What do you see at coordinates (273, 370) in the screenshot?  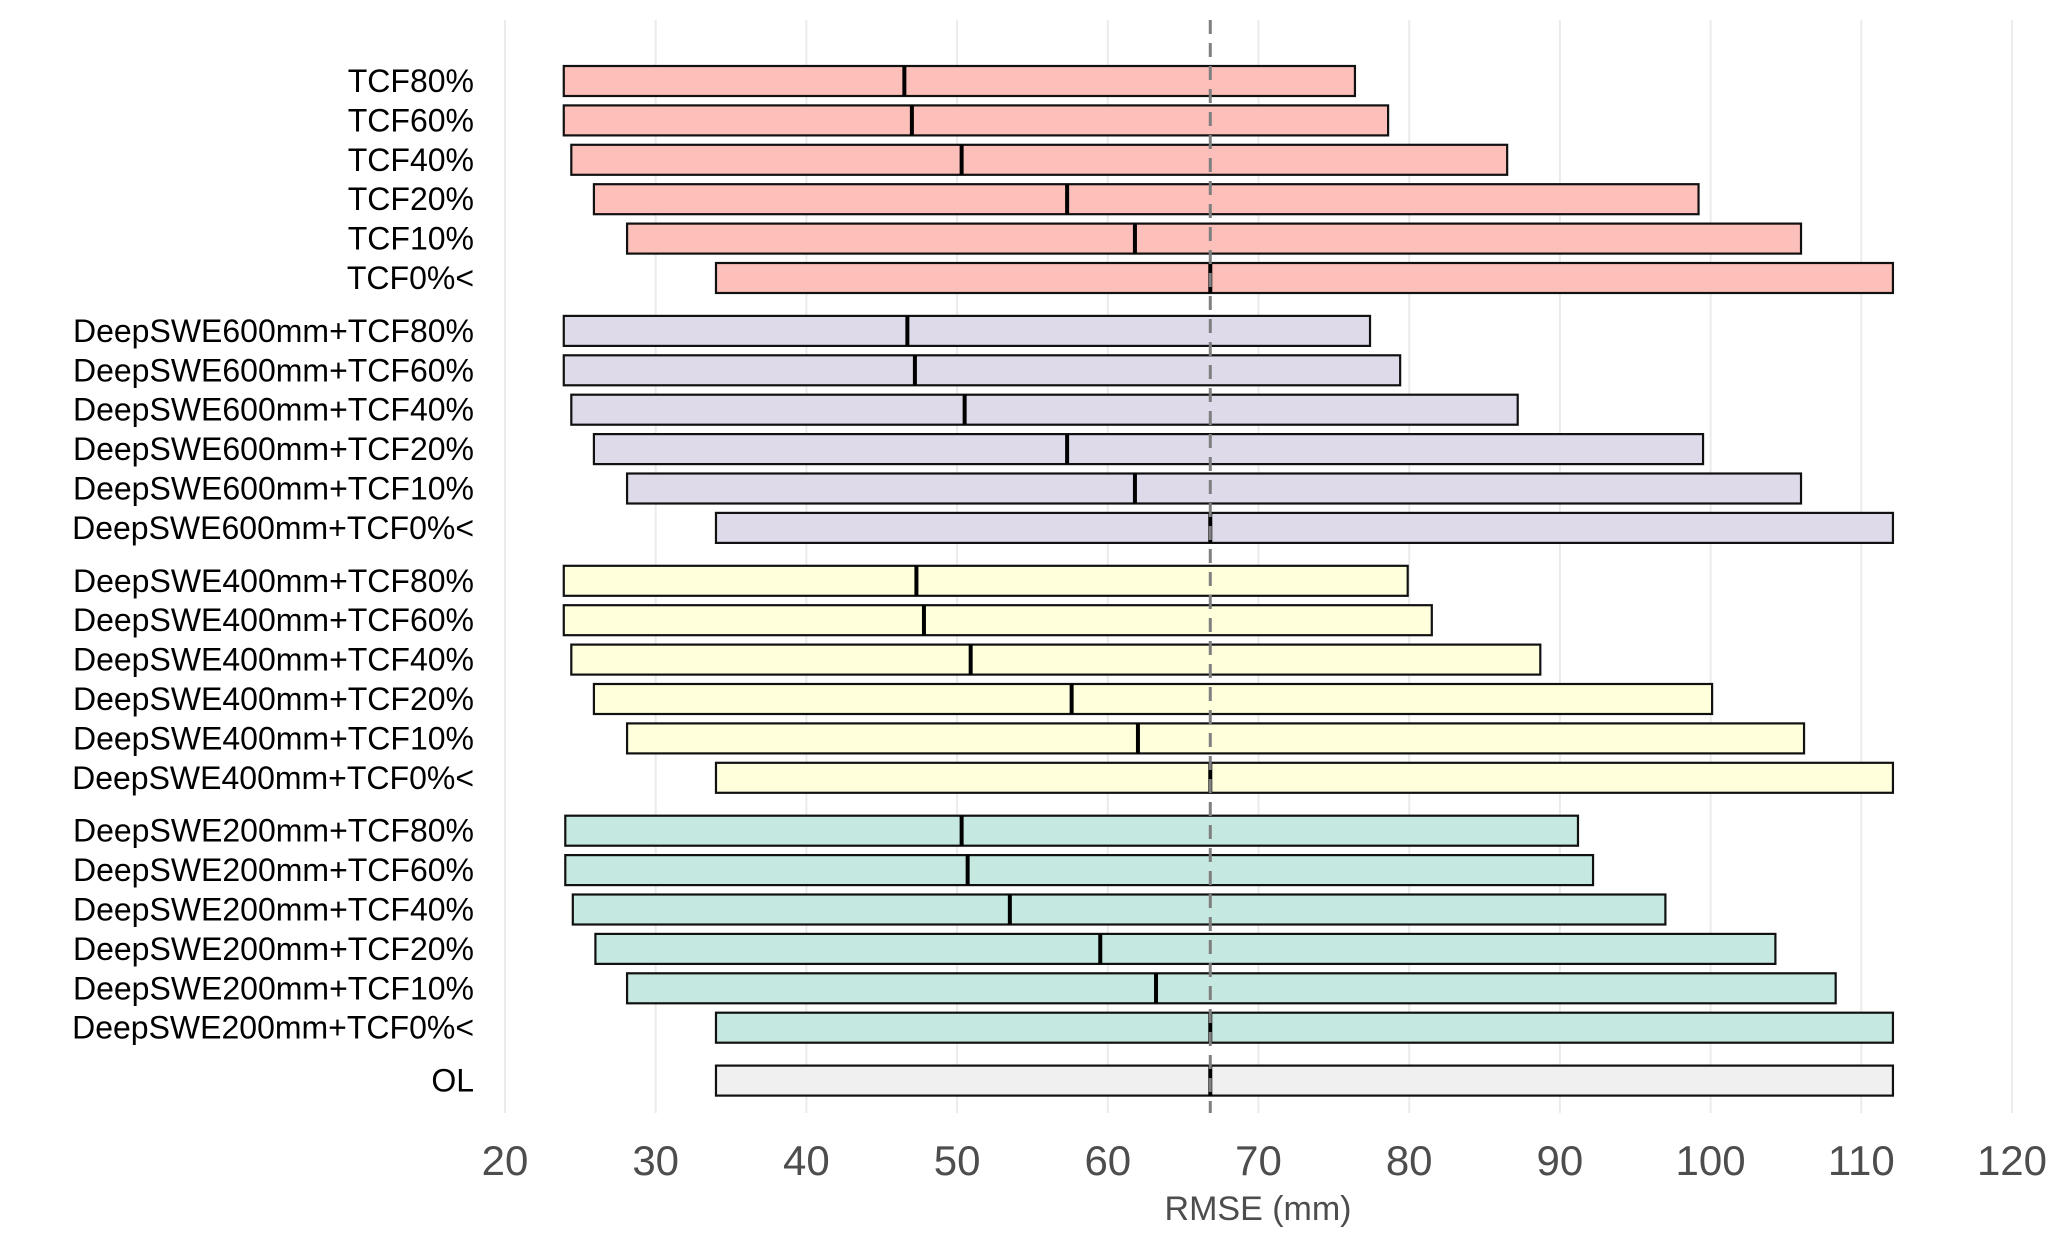 I see `category-label: DeepSWE600mm+TCF60%` at bounding box center [273, 370].